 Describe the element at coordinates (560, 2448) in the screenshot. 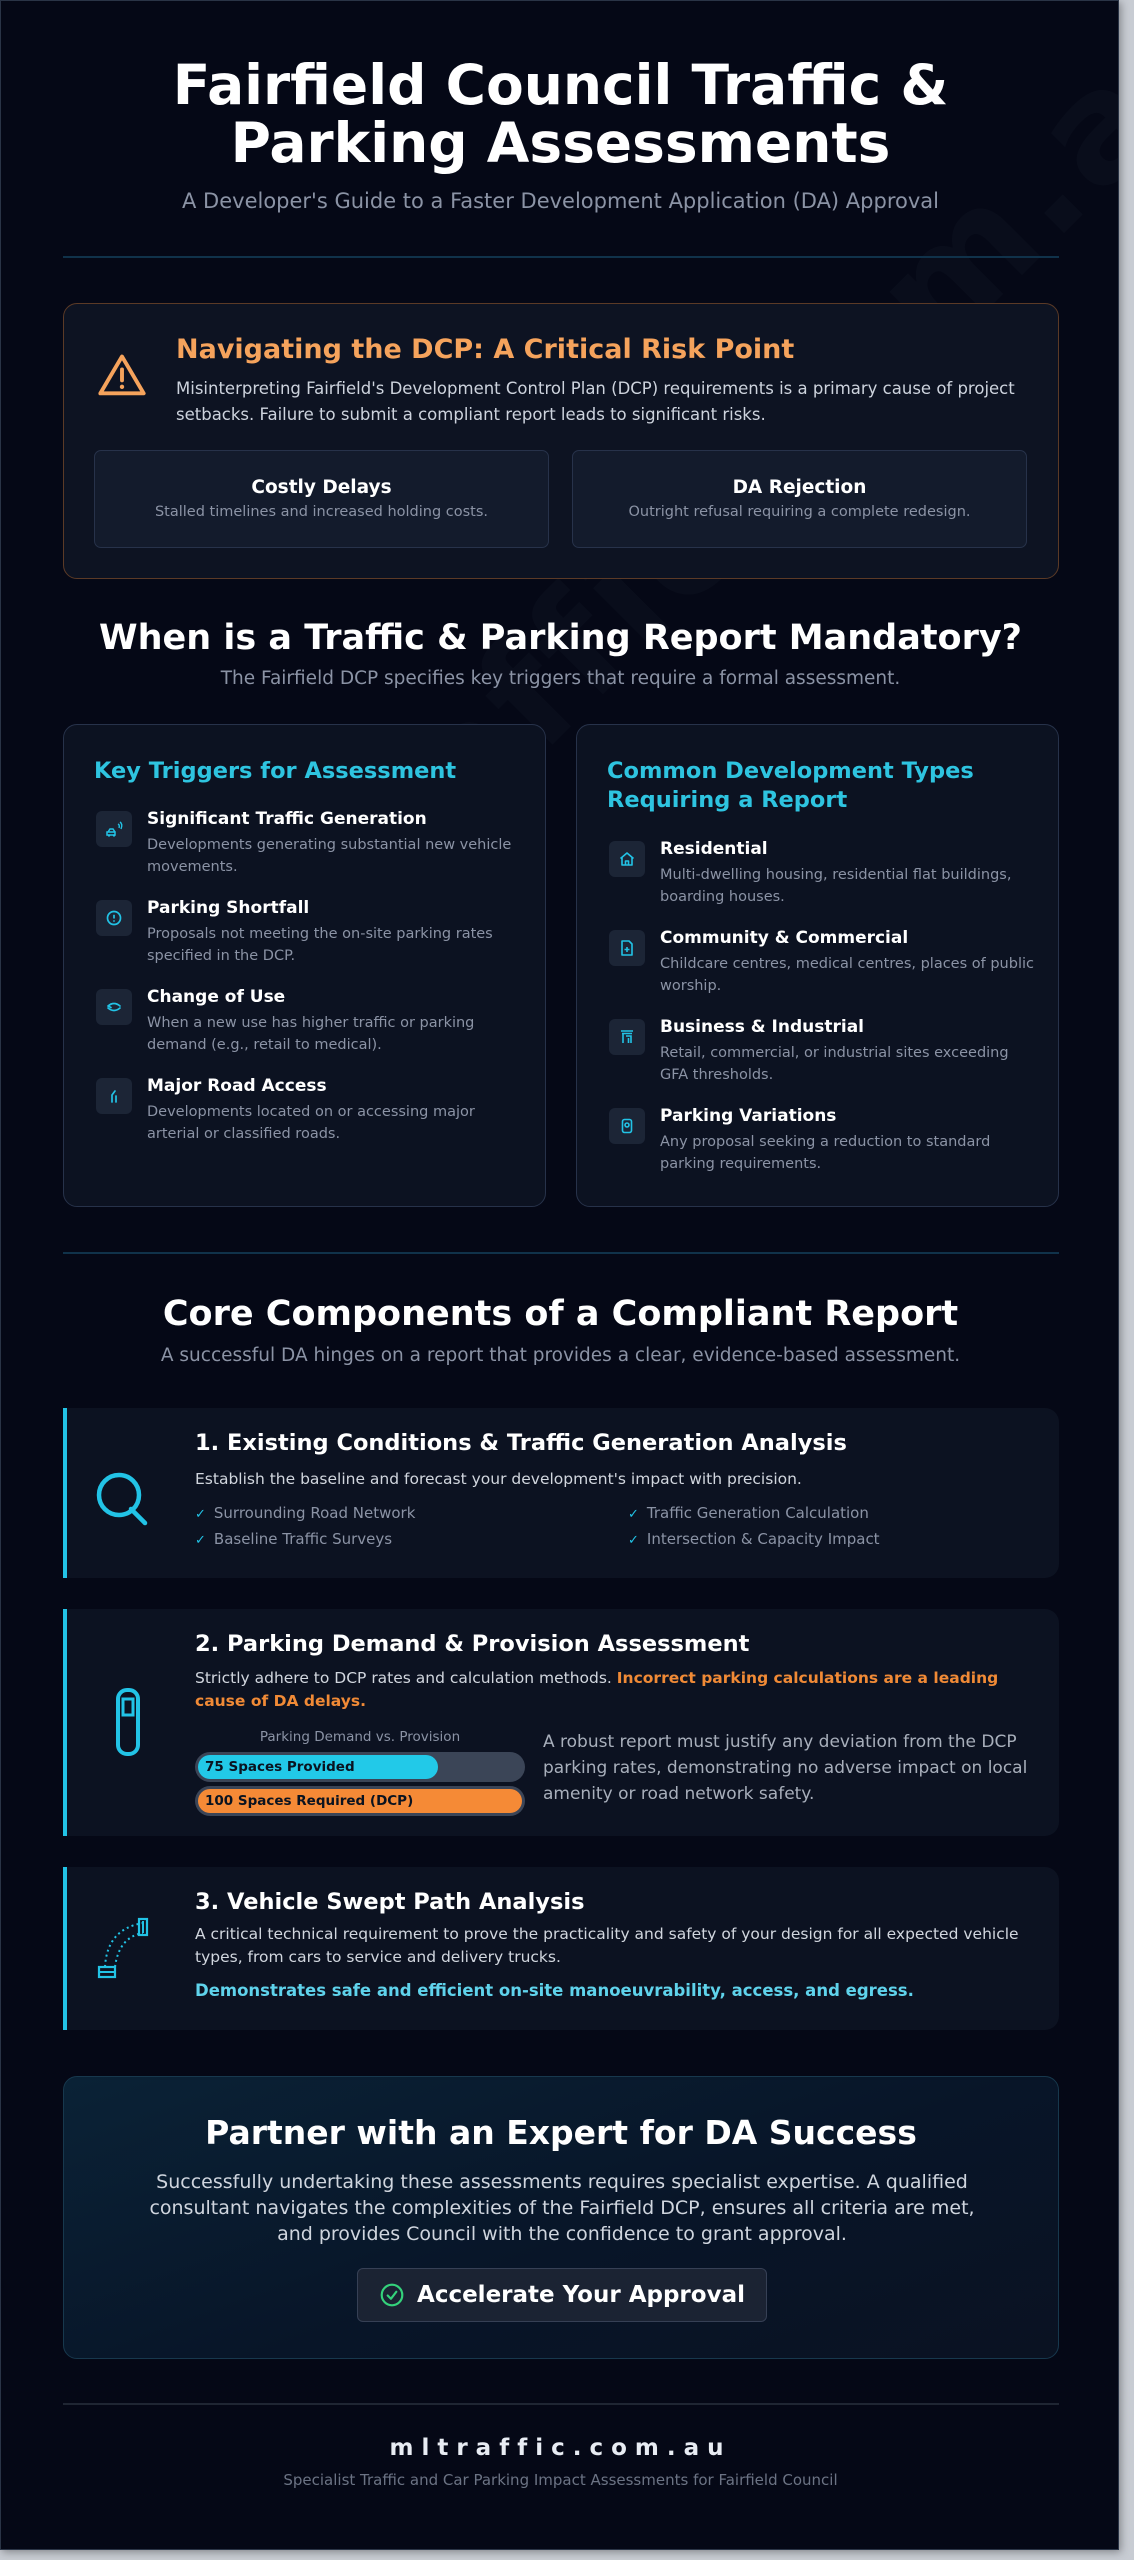

I see `footer-brand: mltraffic.com.au` at that location.